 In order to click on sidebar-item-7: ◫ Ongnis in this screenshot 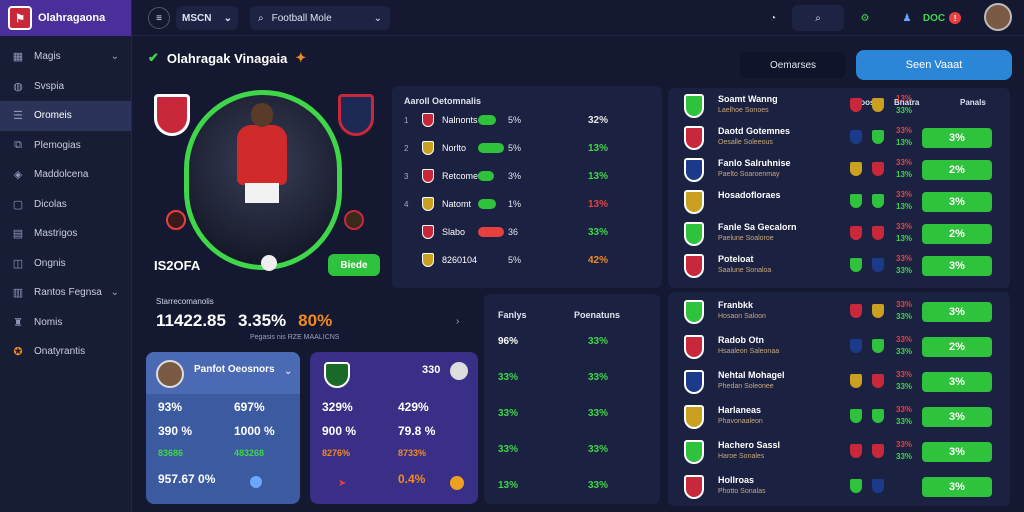, I will do `click(65, 264)`.